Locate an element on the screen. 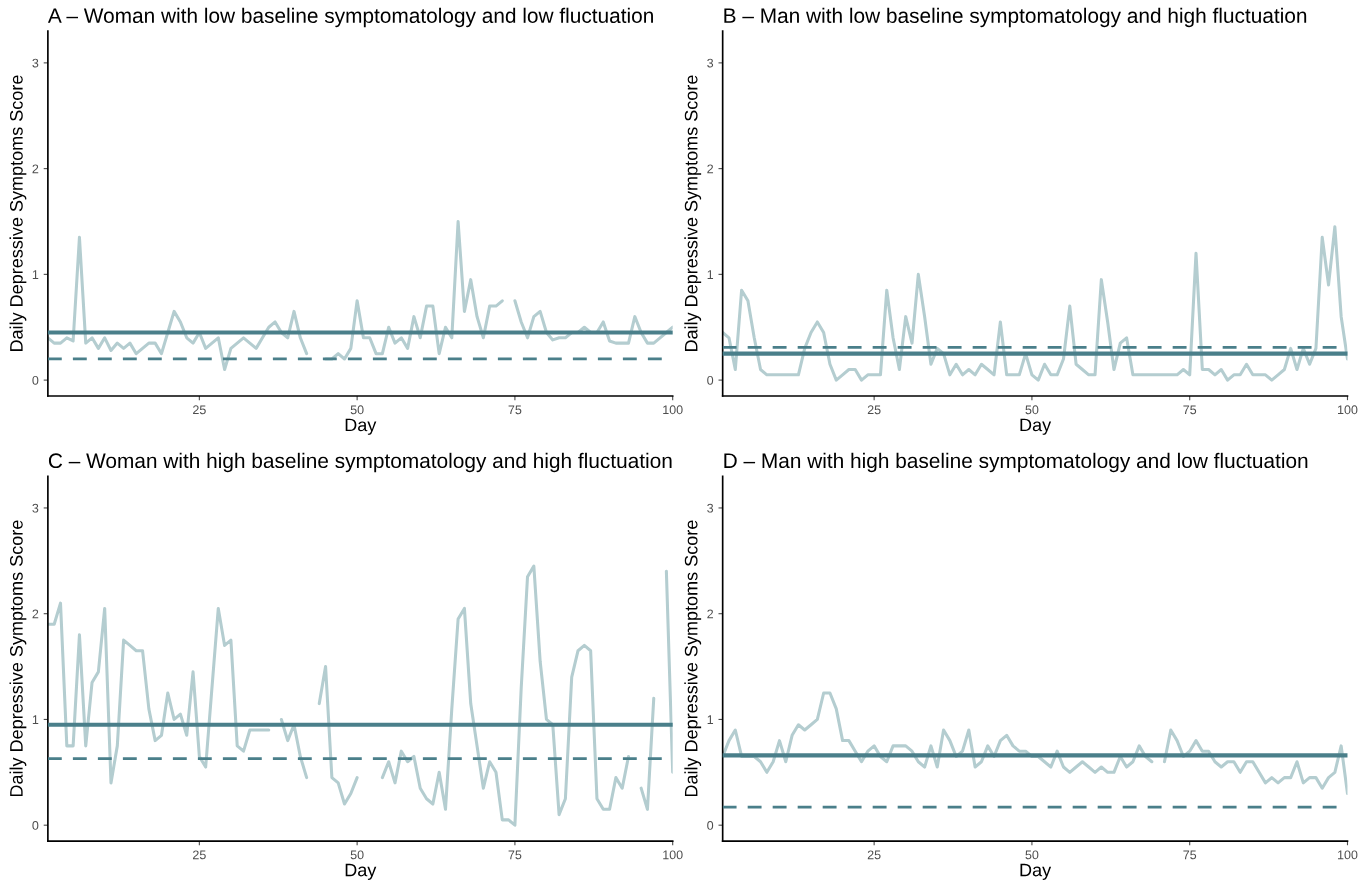 The height and width of the screenshot is (890, 1368). chart-title: A – Woman with low baseline symptomatology and low fluctuation is located at coordinates (350, 17).